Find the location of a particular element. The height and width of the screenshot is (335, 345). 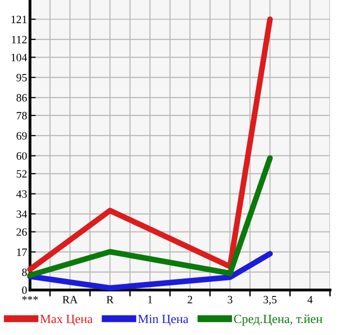

y-tick-label: 112 is located at coordinates (19, 40).